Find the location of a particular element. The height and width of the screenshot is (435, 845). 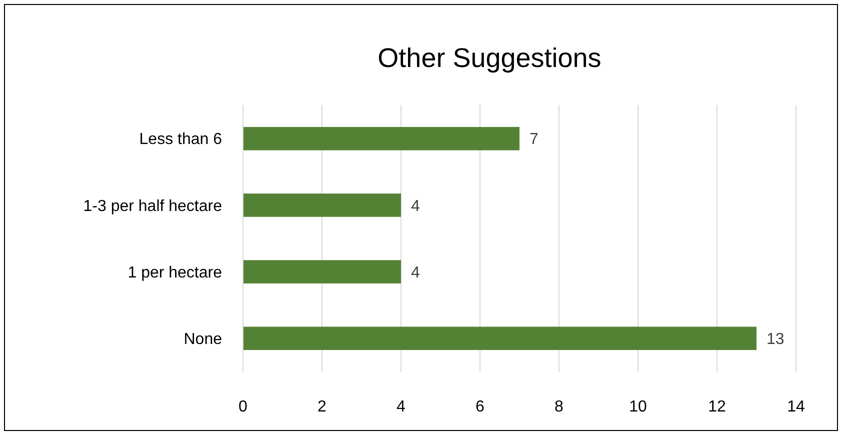

x-tick-label: 12 is located at coordinates (717, 407).